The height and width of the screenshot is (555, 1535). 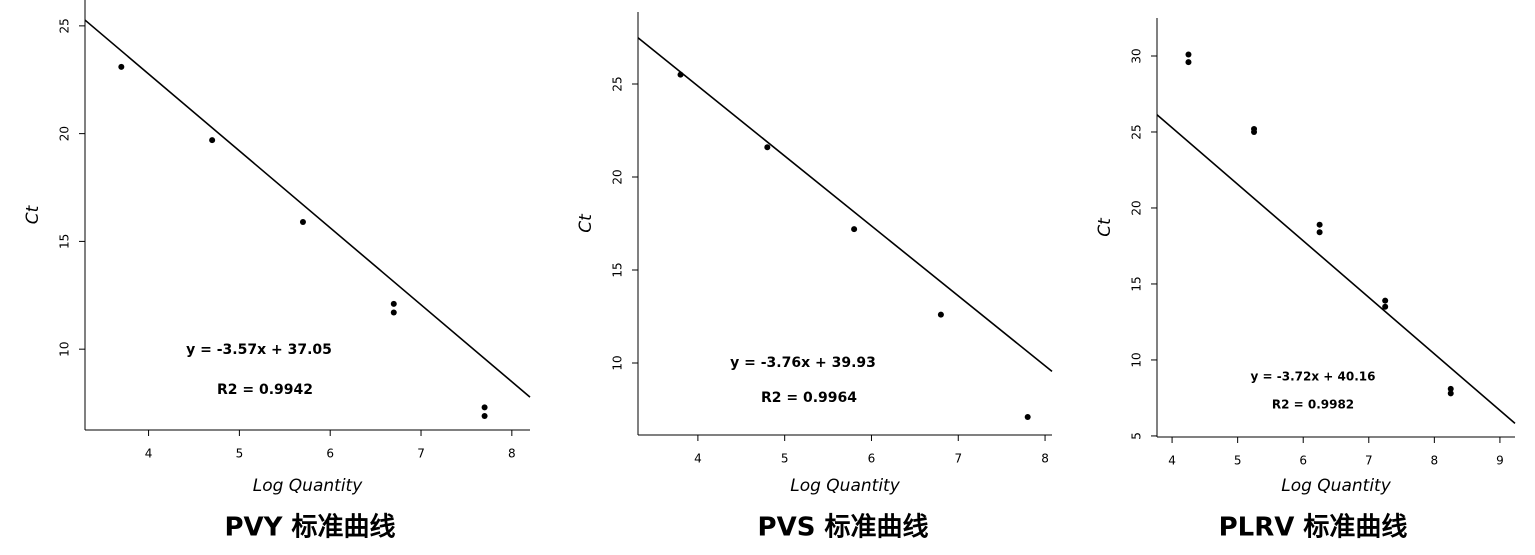 I want to click on y-tick-label: 30, so click(x=1137, y=55).